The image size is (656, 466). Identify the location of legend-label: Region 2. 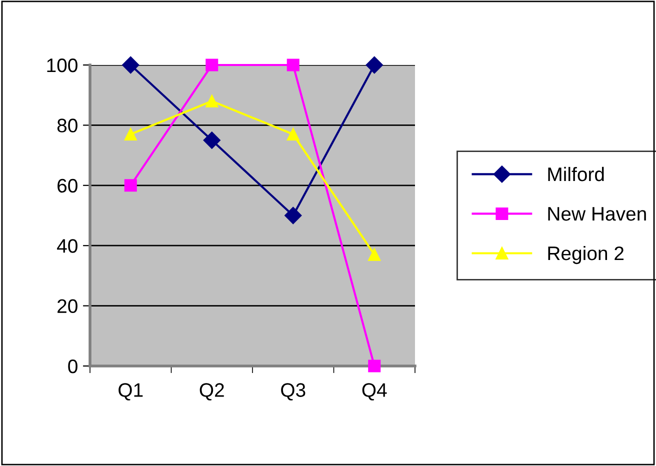
(586, 255).